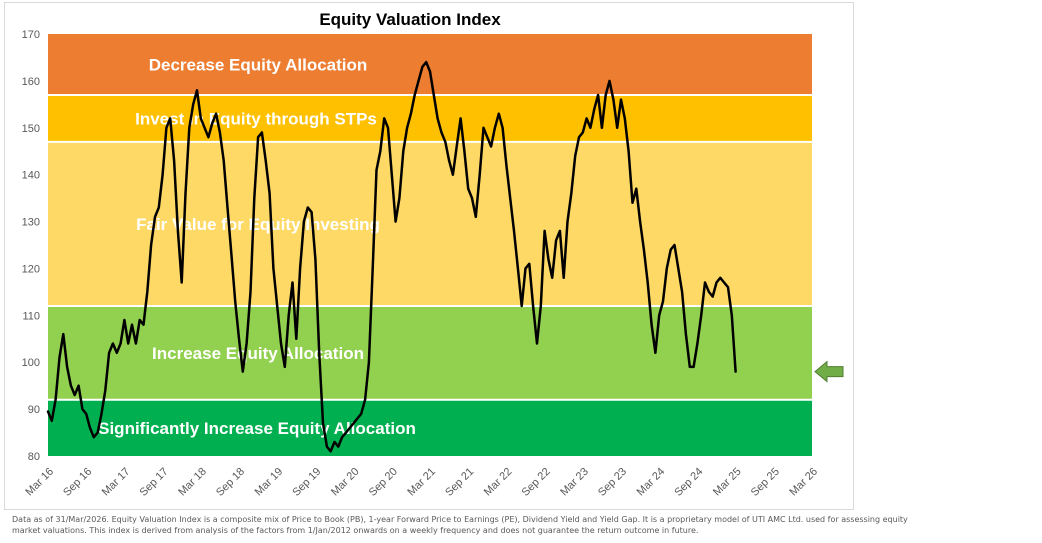 This screenshot has height=543, width=1042. What do you see at coordinates (651, 482) in the screenshot?
I see `x-tick-label: Mar 24` at bounding box center [651, 482].